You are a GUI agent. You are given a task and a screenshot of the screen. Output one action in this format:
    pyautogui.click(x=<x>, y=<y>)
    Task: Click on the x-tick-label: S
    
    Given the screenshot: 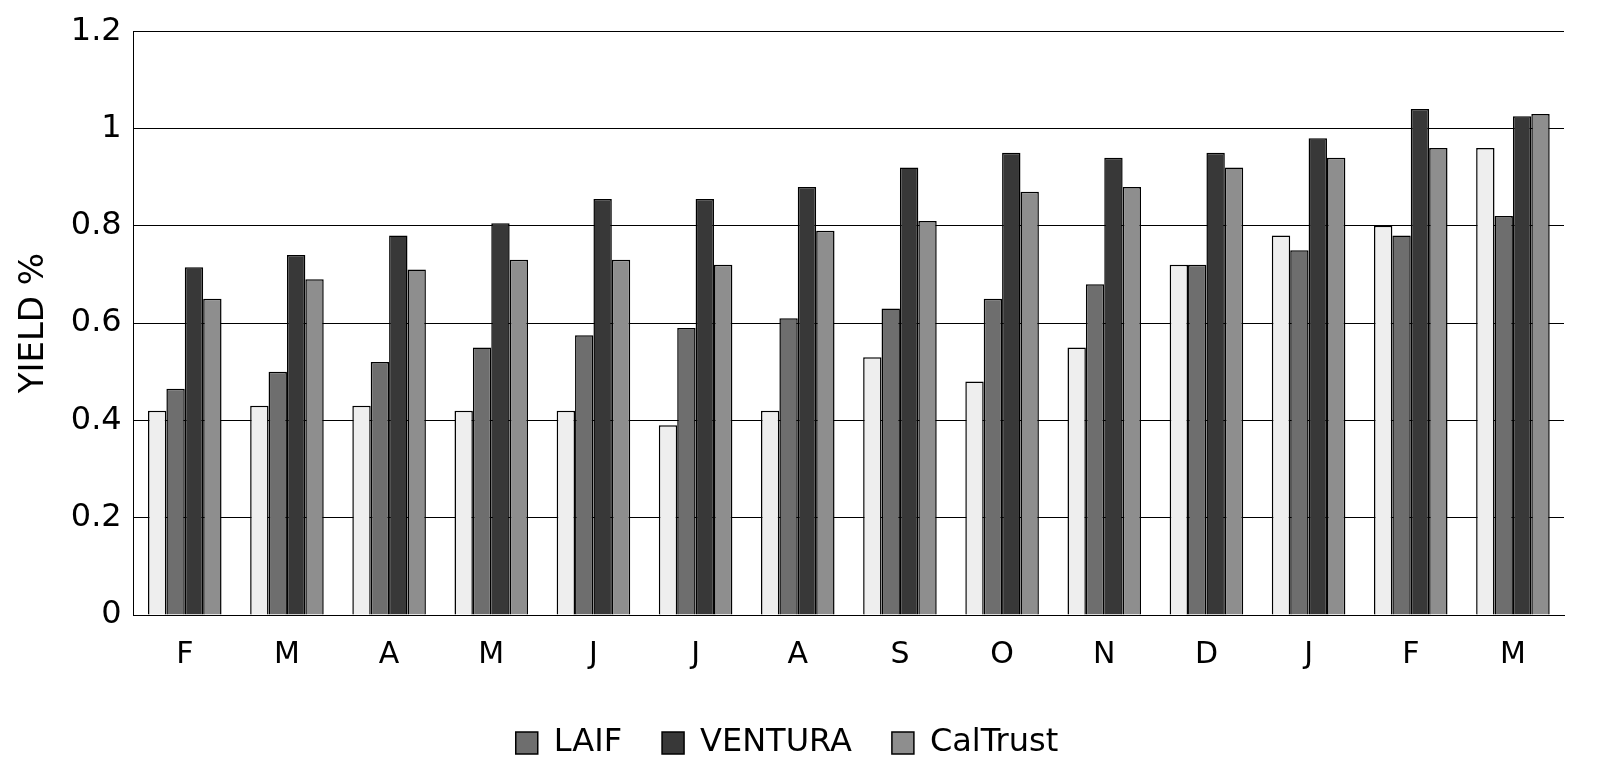 What is the action you would take?
    pyautogui.click(x=900, y=652)
    